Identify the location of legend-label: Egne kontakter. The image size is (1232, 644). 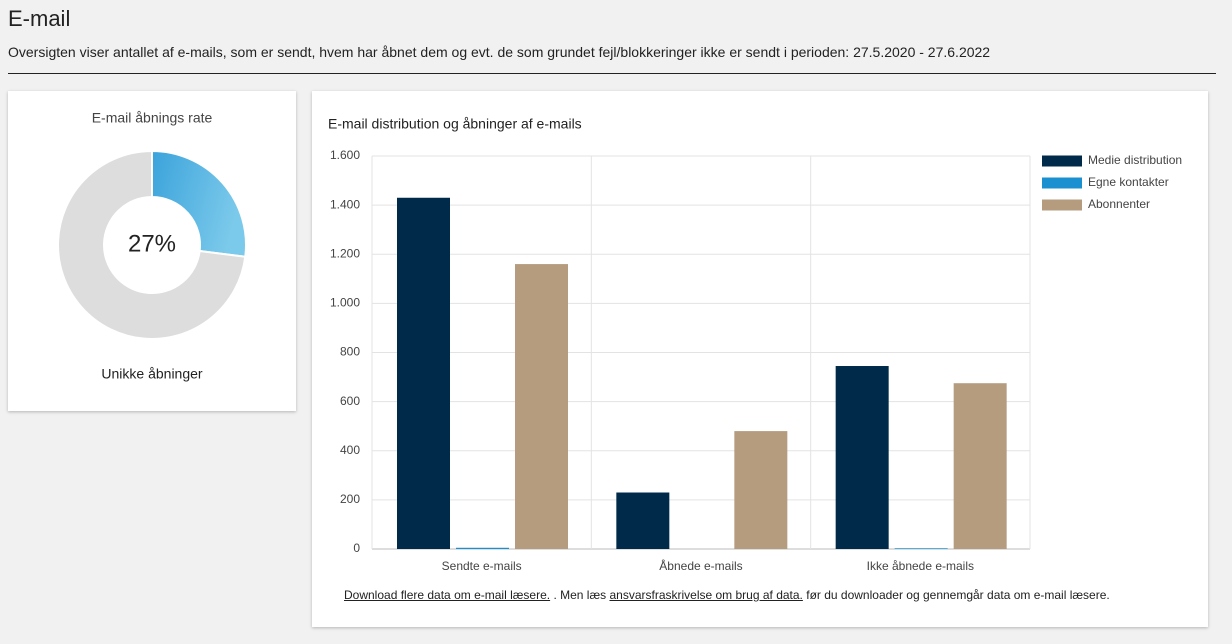
(1128, 182).